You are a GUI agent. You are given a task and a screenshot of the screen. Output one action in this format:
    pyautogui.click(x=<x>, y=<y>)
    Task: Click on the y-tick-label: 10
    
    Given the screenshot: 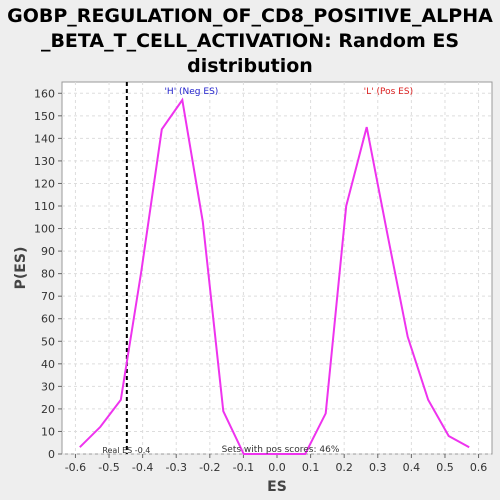 What is the action you would take?
    pyautogui.click(x=48, y=431)
    